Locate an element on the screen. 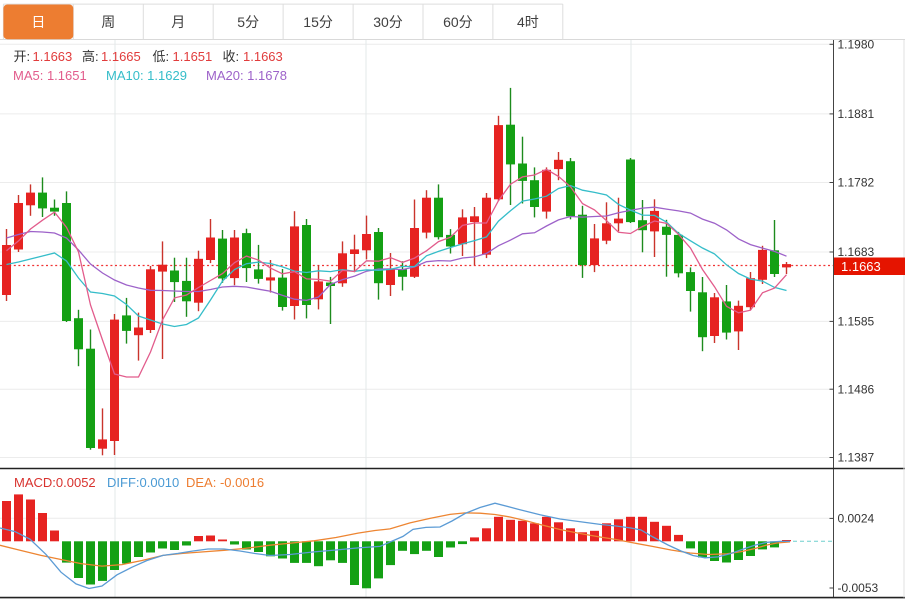 This screenshot has height=602, width=905. svg-text: DIFF:0.0010 is located at coordinates (143, 482).